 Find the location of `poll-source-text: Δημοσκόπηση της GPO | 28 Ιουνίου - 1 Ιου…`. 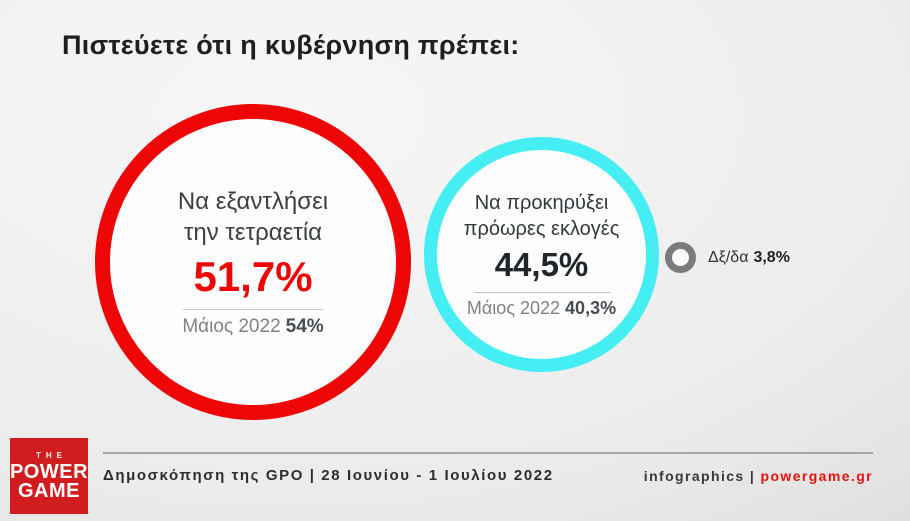

poll-source-text: Δημοσκόπηση της GPO | 28 Ιουνίου - 1 Ιου… is located at coordinates (328, 475).